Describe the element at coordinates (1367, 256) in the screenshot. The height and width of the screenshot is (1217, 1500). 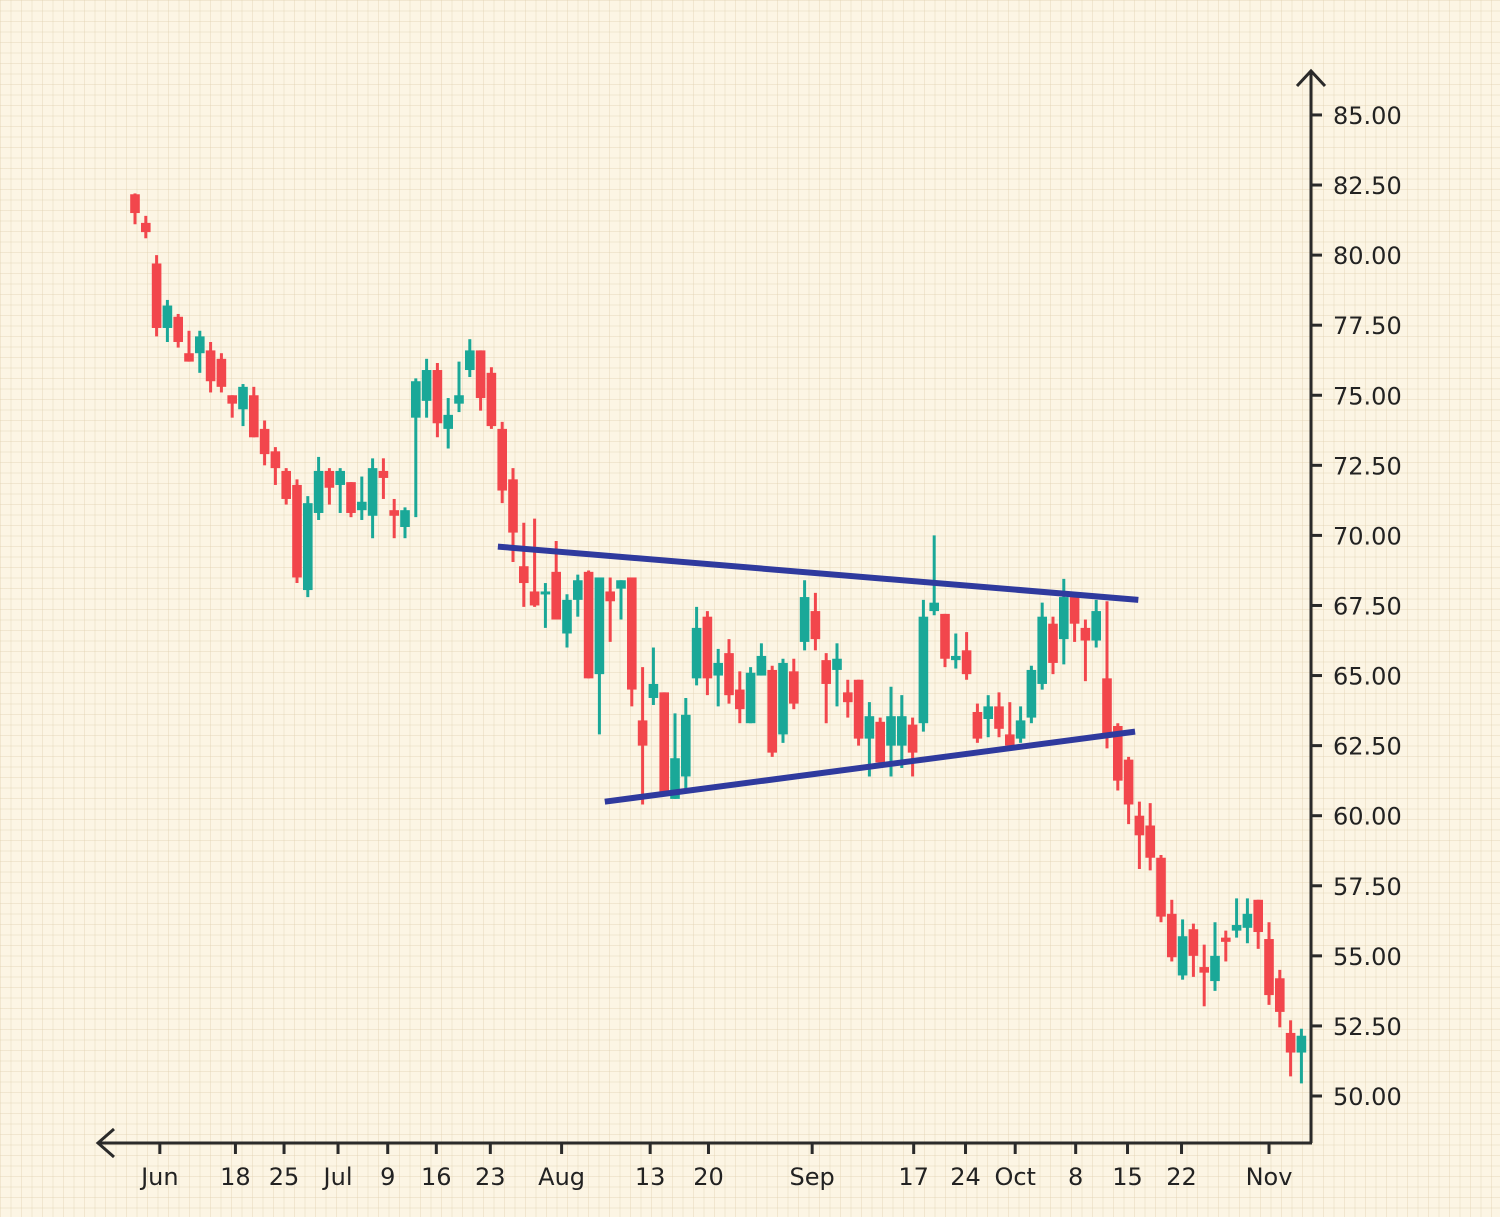
I see `y-tick-label: 80.00` at that location.